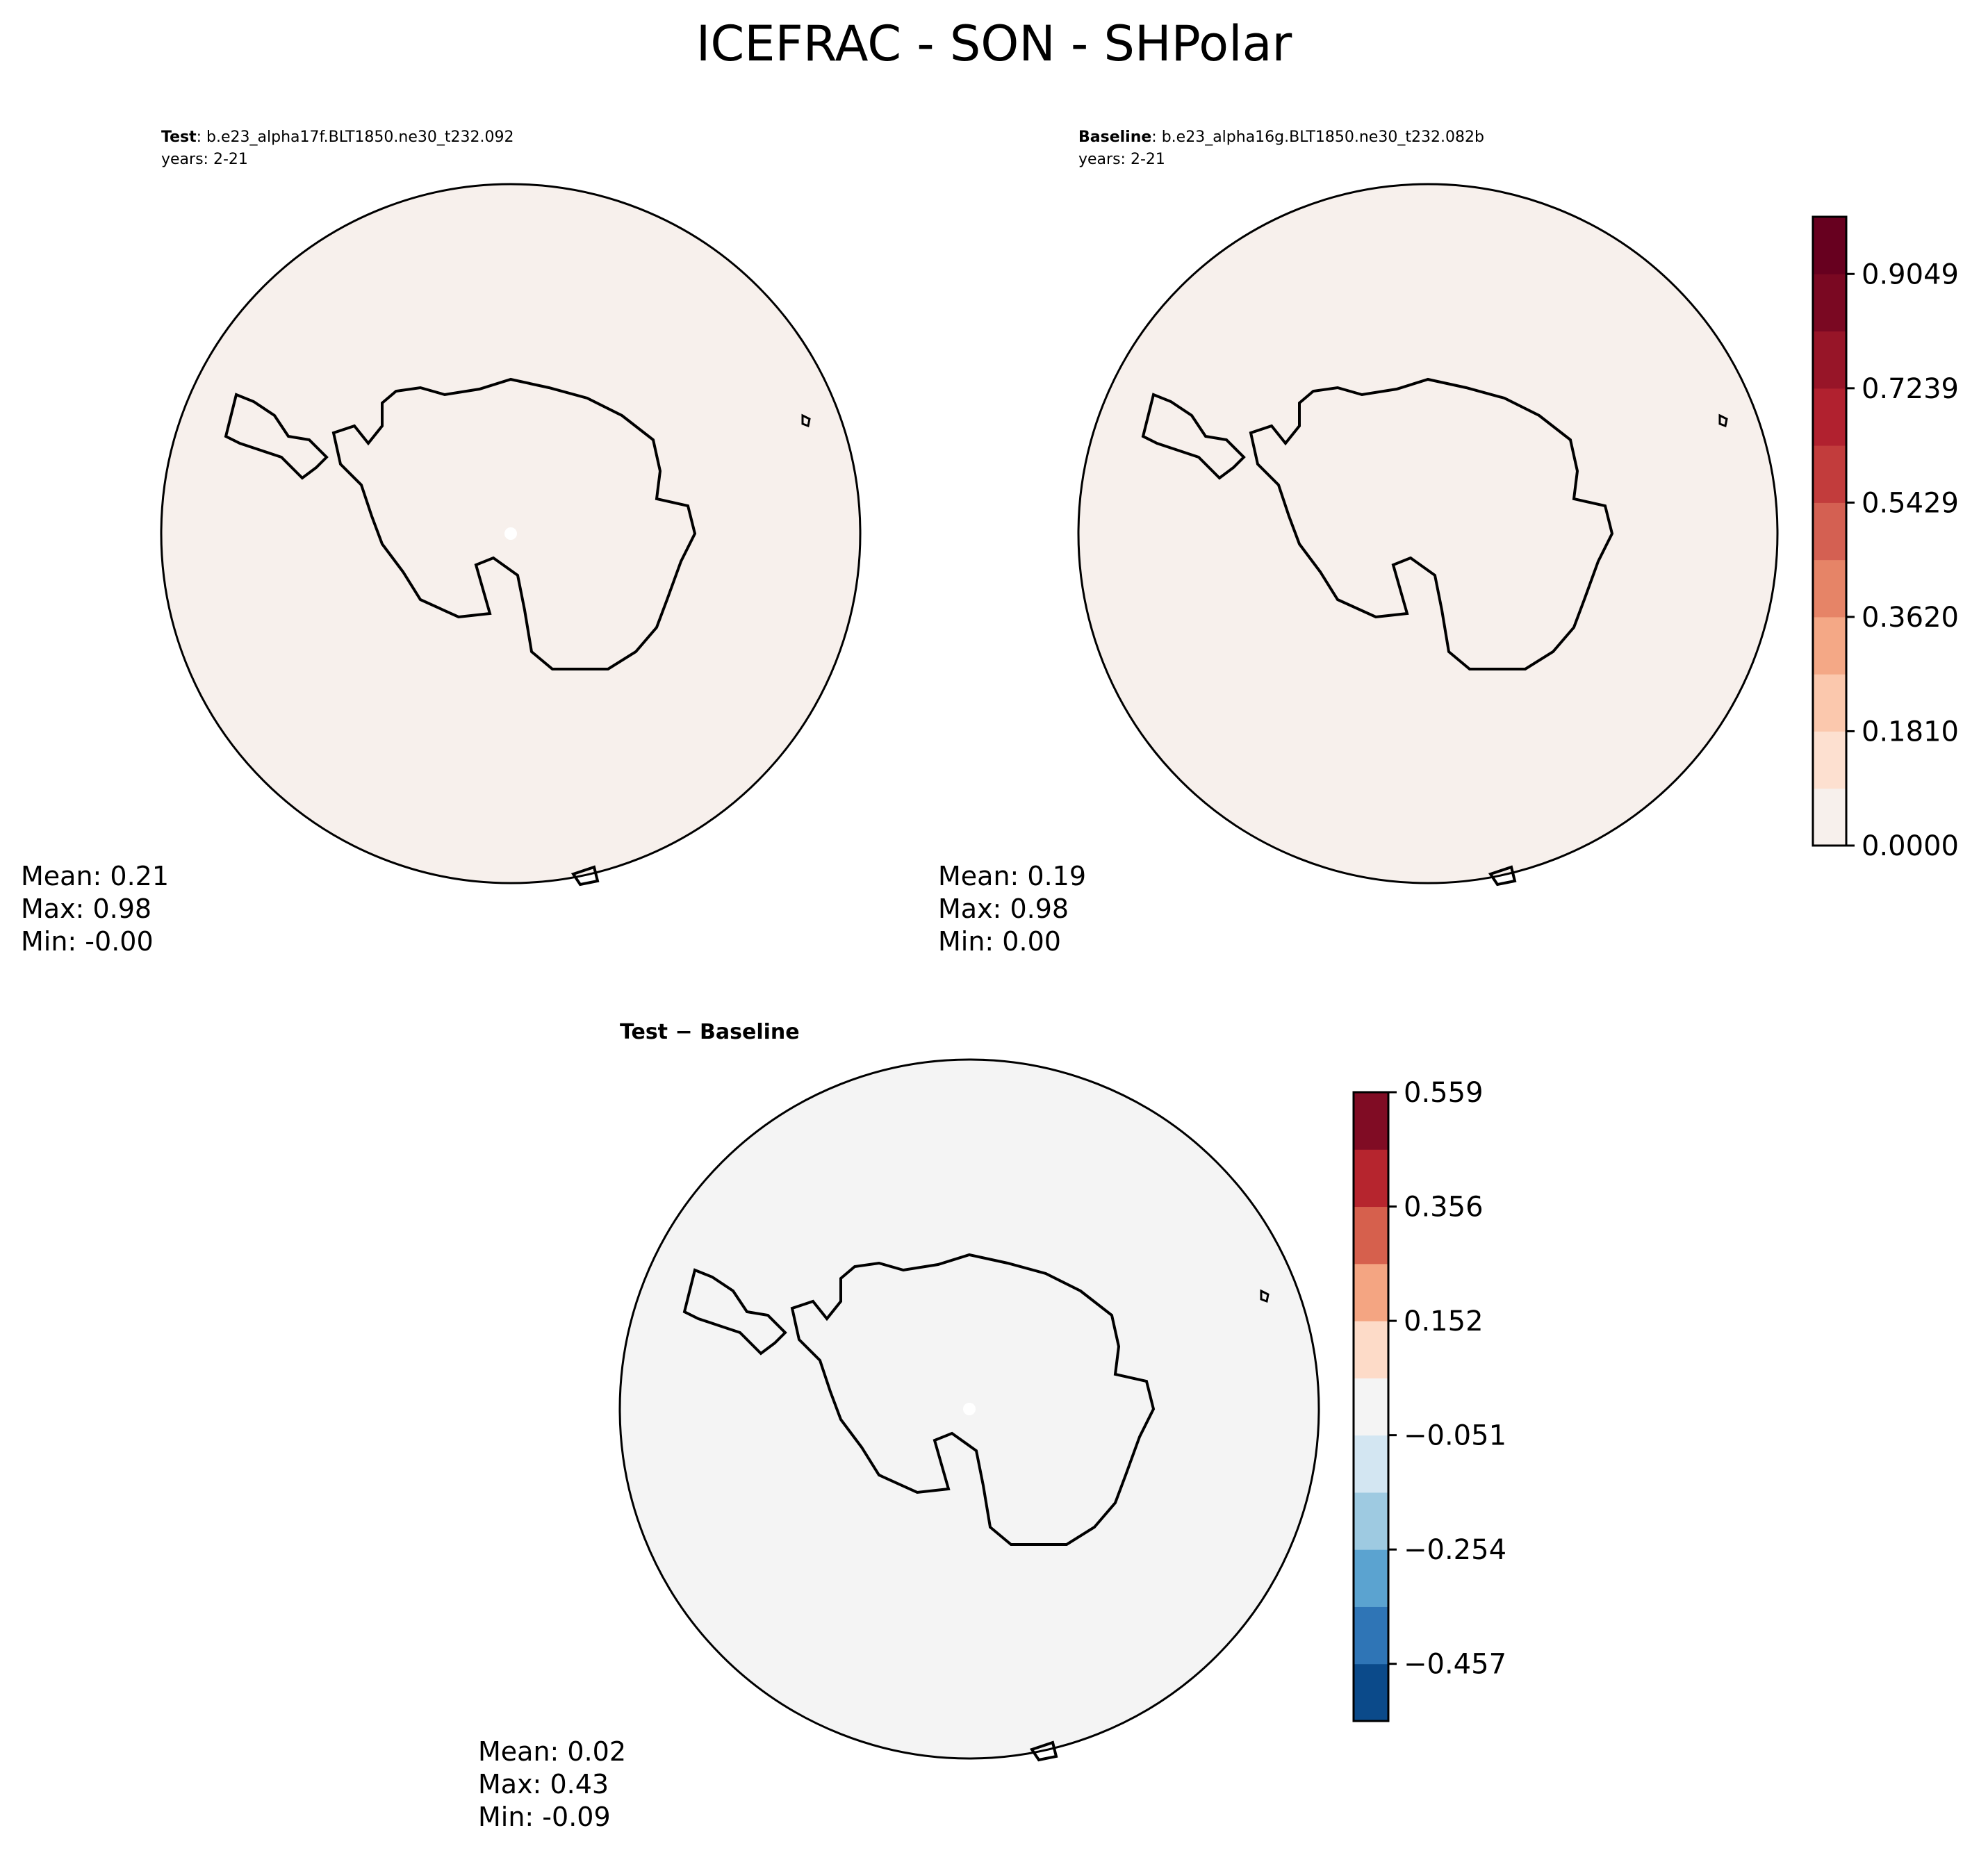  I want to click on colorbar-tick-label: 0.9049, so click(1910, 274).